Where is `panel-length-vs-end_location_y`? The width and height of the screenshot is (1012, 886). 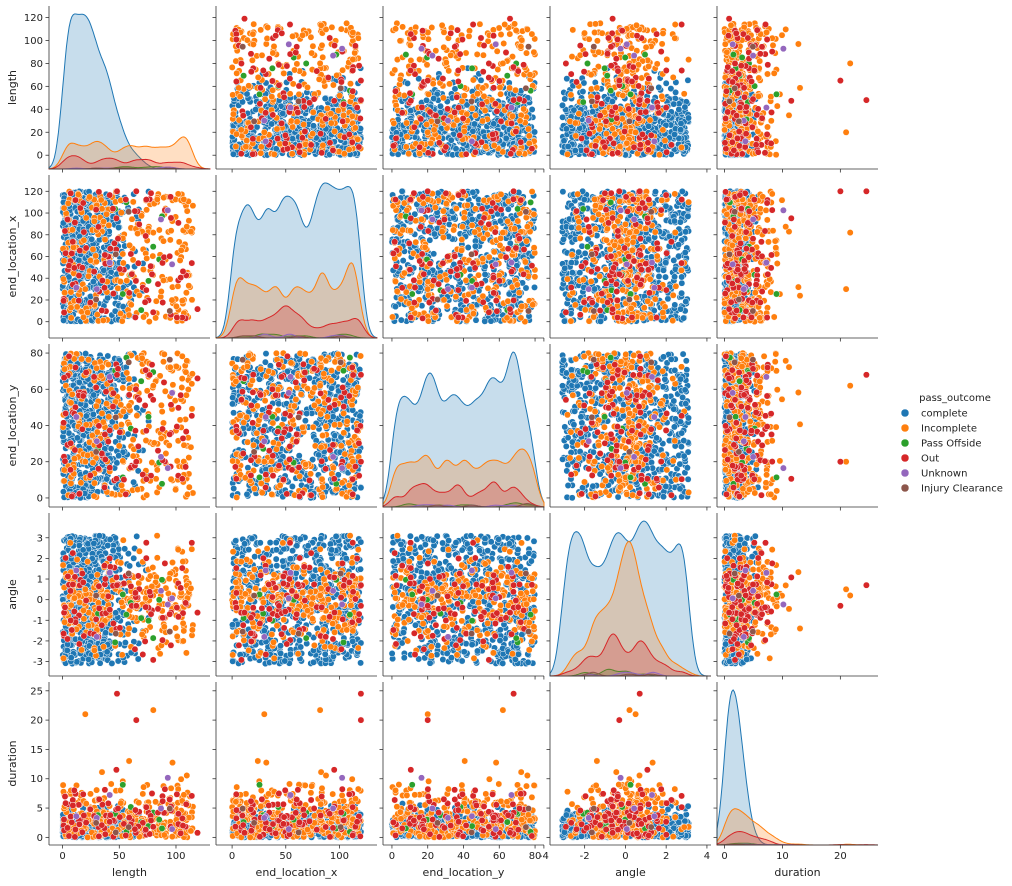
panel-length-vs-end_location_y is located at coordinates (462, 89).